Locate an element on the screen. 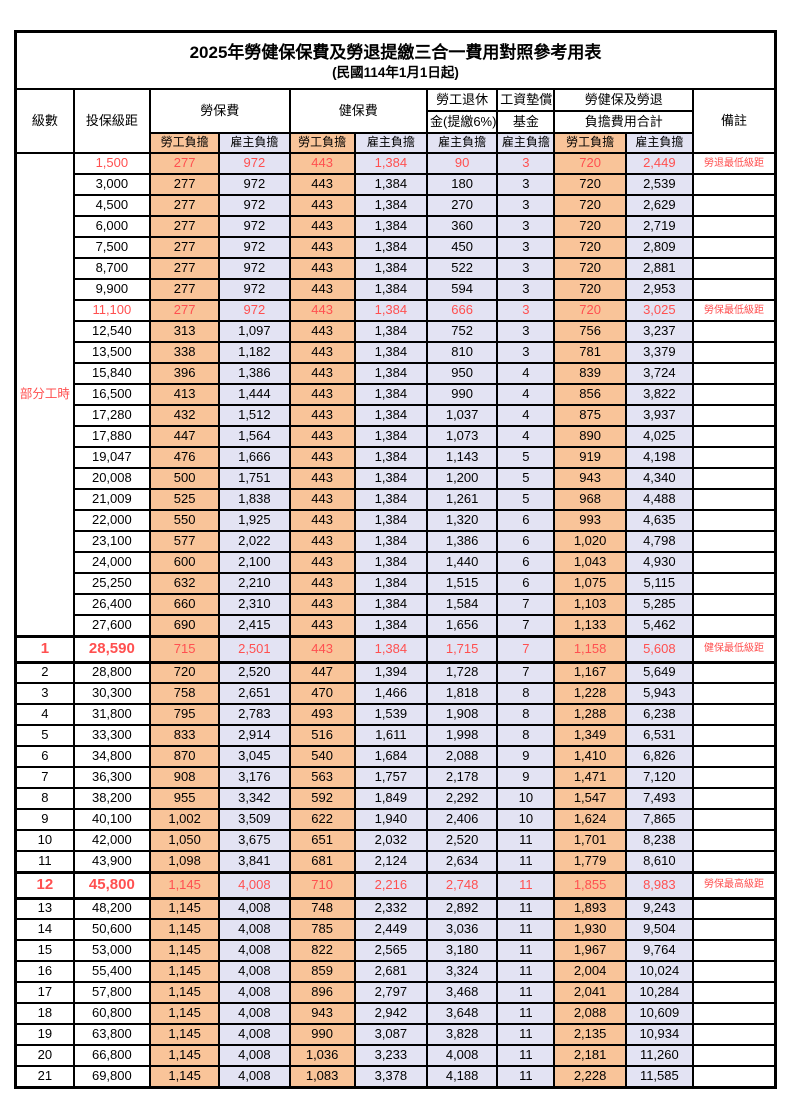 The height and width of the screenshot is (1120, 791). total-employer-cell: 5,115 is located at coordinates (659, 583).